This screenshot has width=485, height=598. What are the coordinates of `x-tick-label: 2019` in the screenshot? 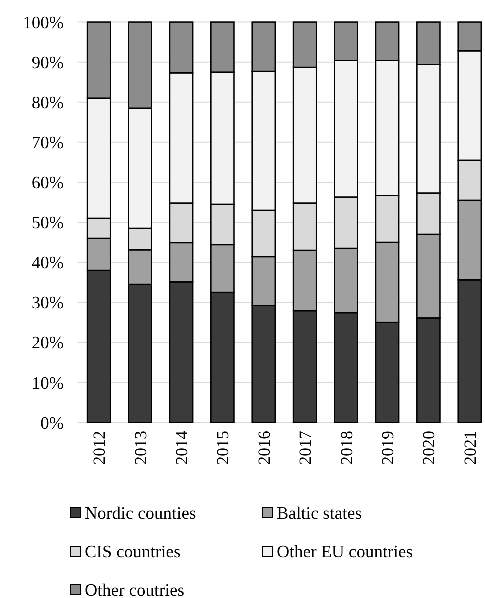 It's located at (388, 448).